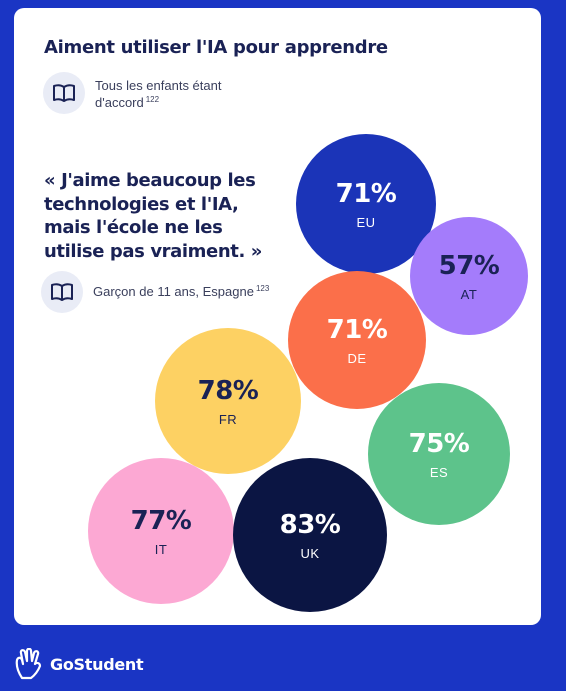  What do you see at coordinates (366, 222) in the screenshot?
I see `country-label: EU` at bounding box center [366, 222].